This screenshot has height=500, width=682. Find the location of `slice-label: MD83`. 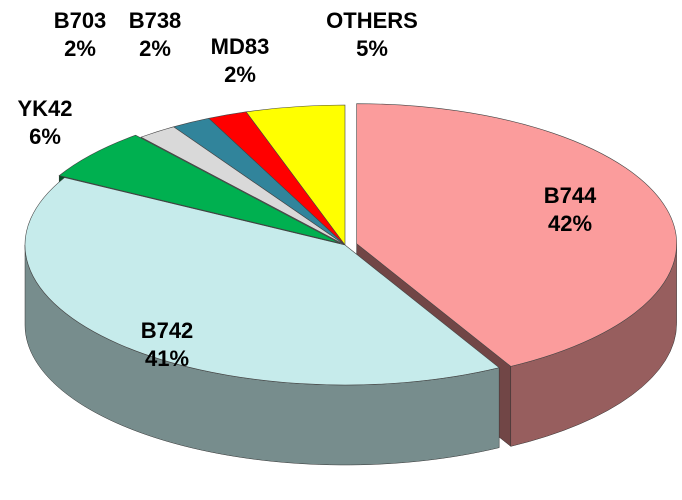

slice-label: MD83 is located at coordinates (240, 46).